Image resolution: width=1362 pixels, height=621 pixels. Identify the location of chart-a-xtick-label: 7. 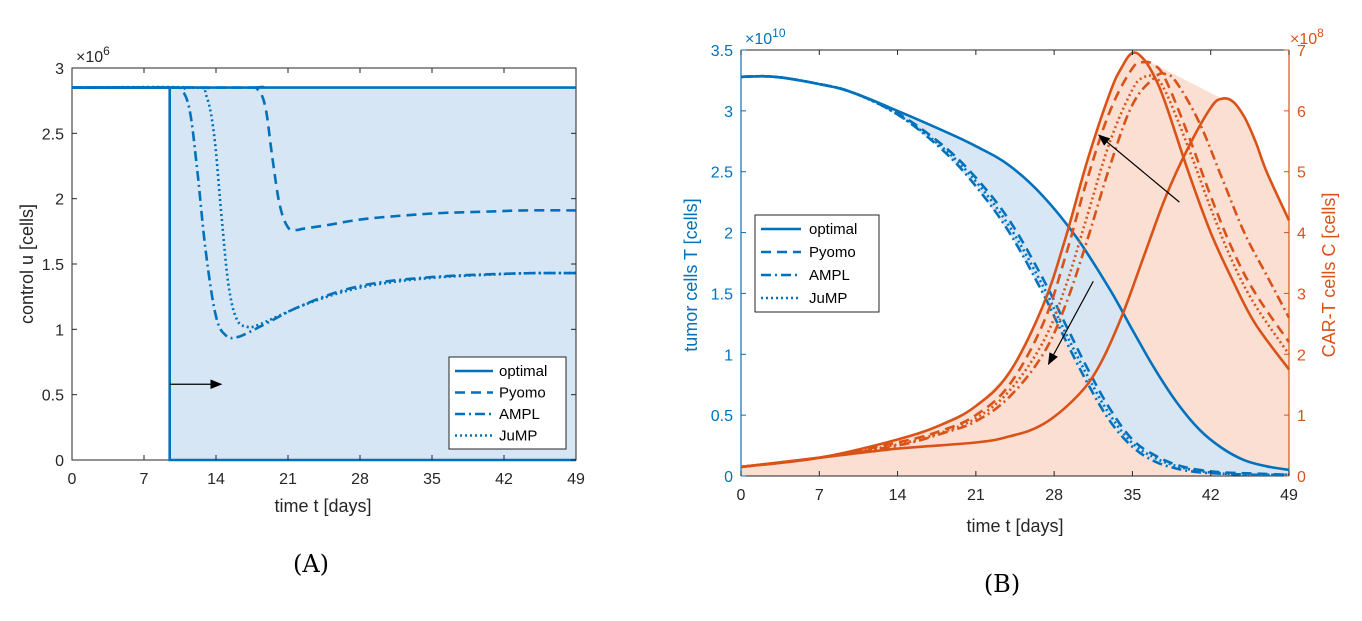
(144, 479).